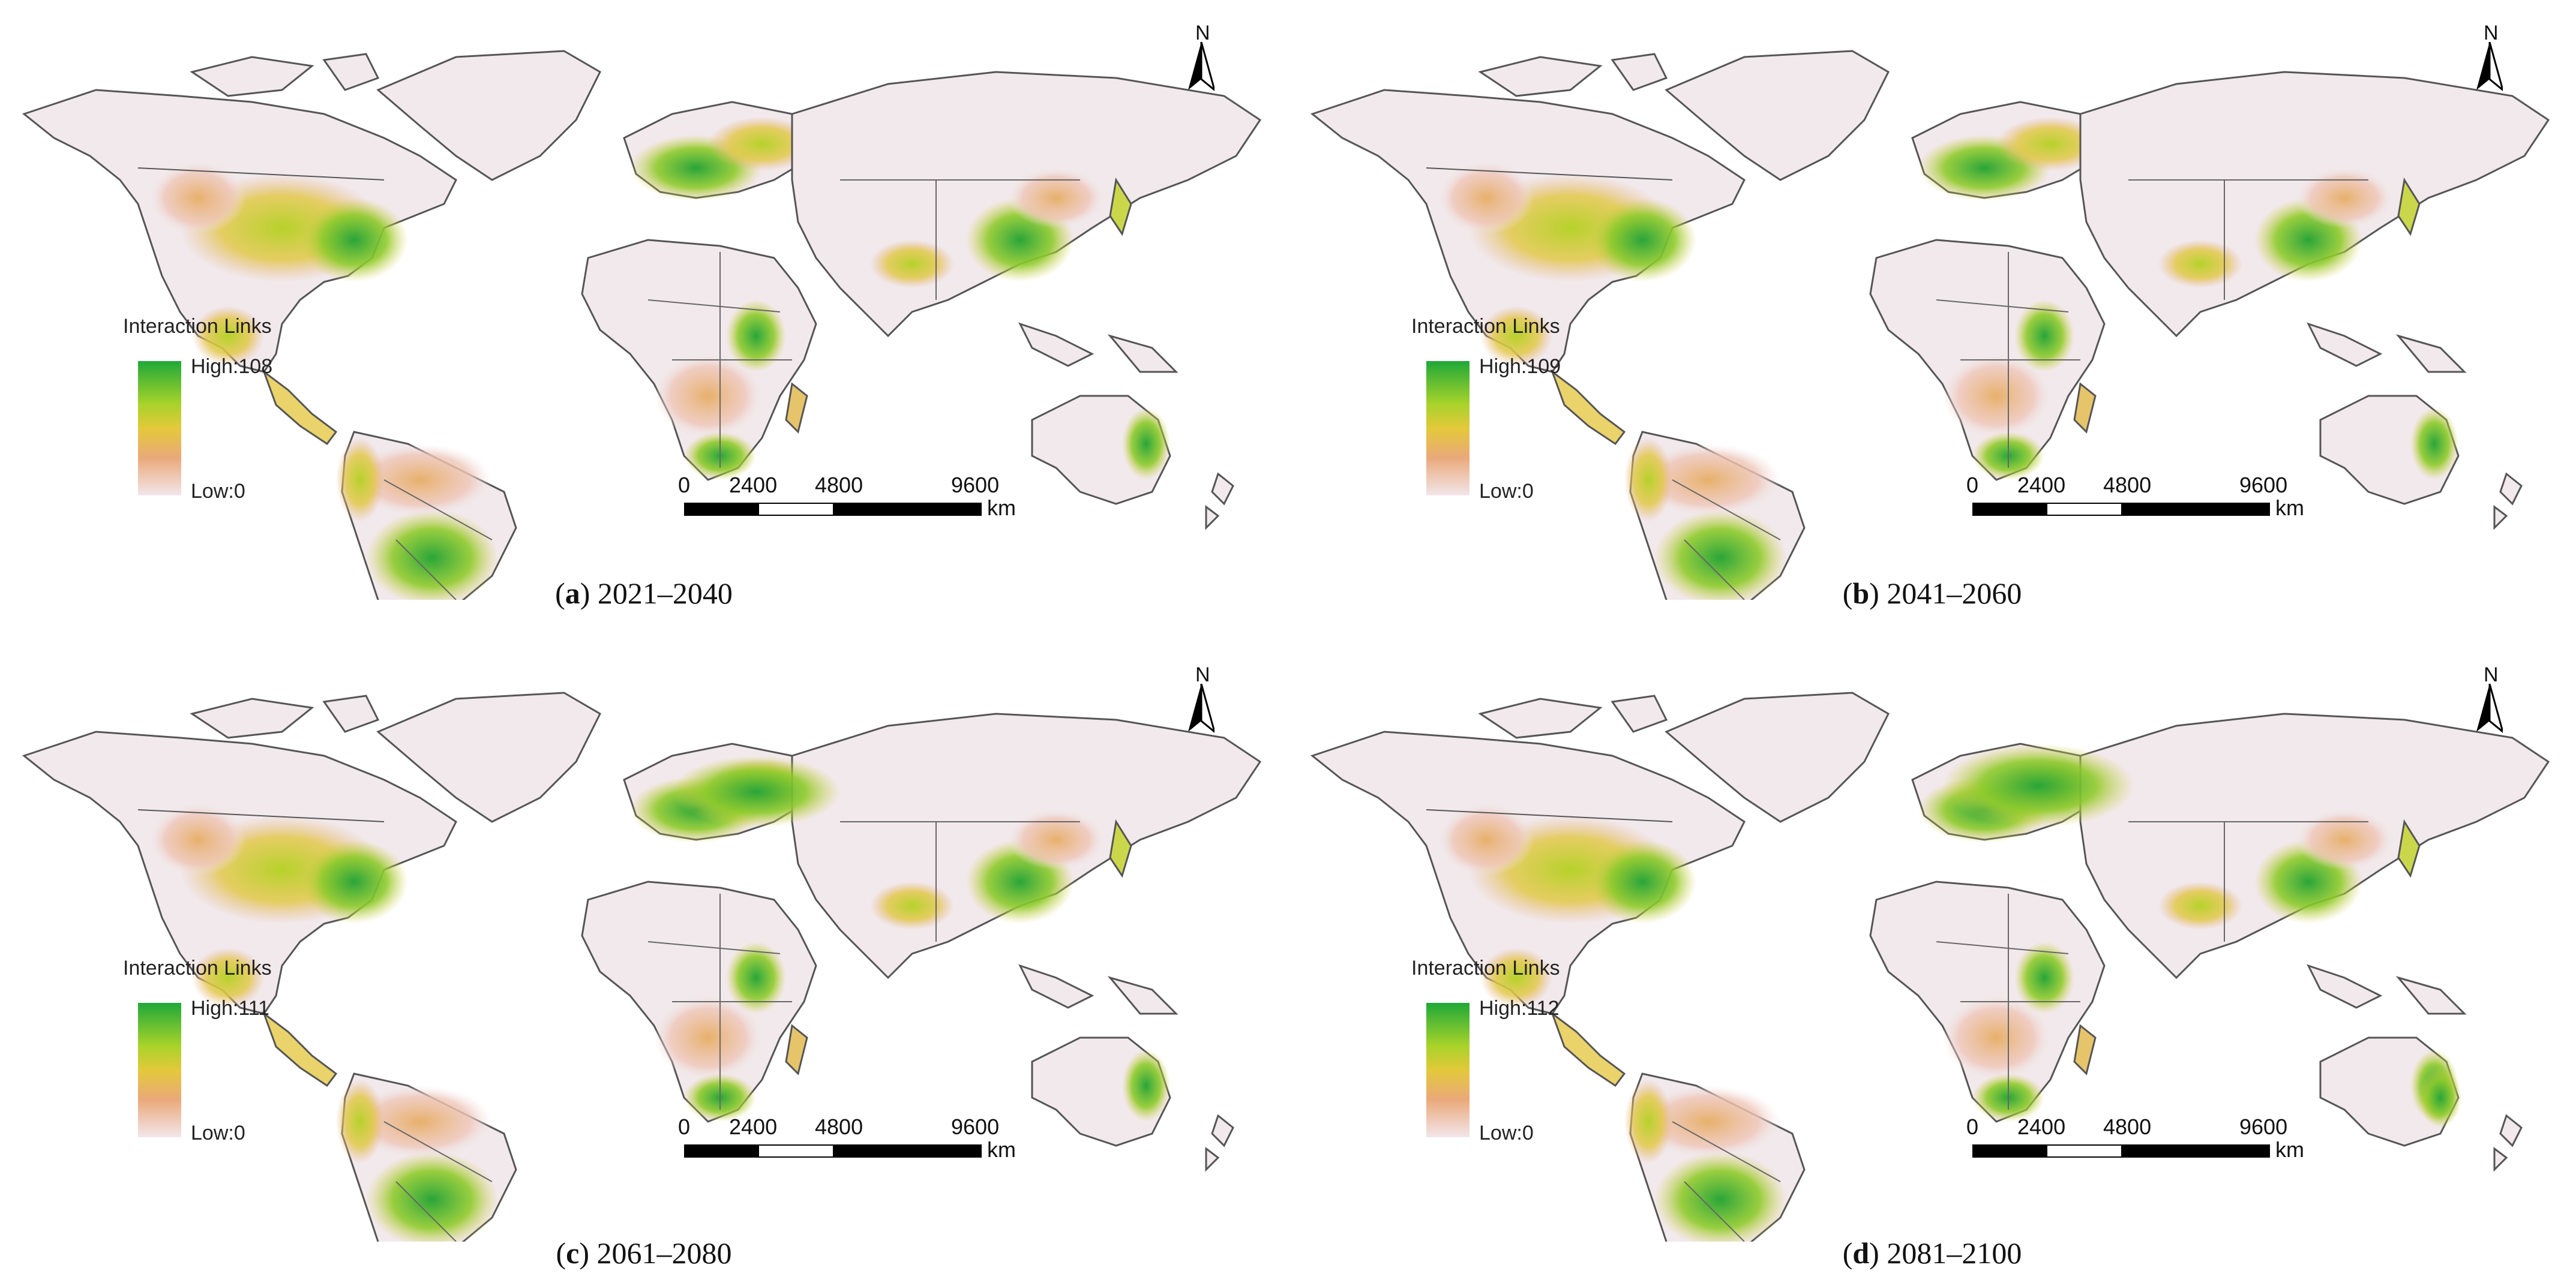 The height and width of the screenshot is (1283, 2576). I want to click on panel-caption-b: (b) 2041–2060, so click(1932, 593).